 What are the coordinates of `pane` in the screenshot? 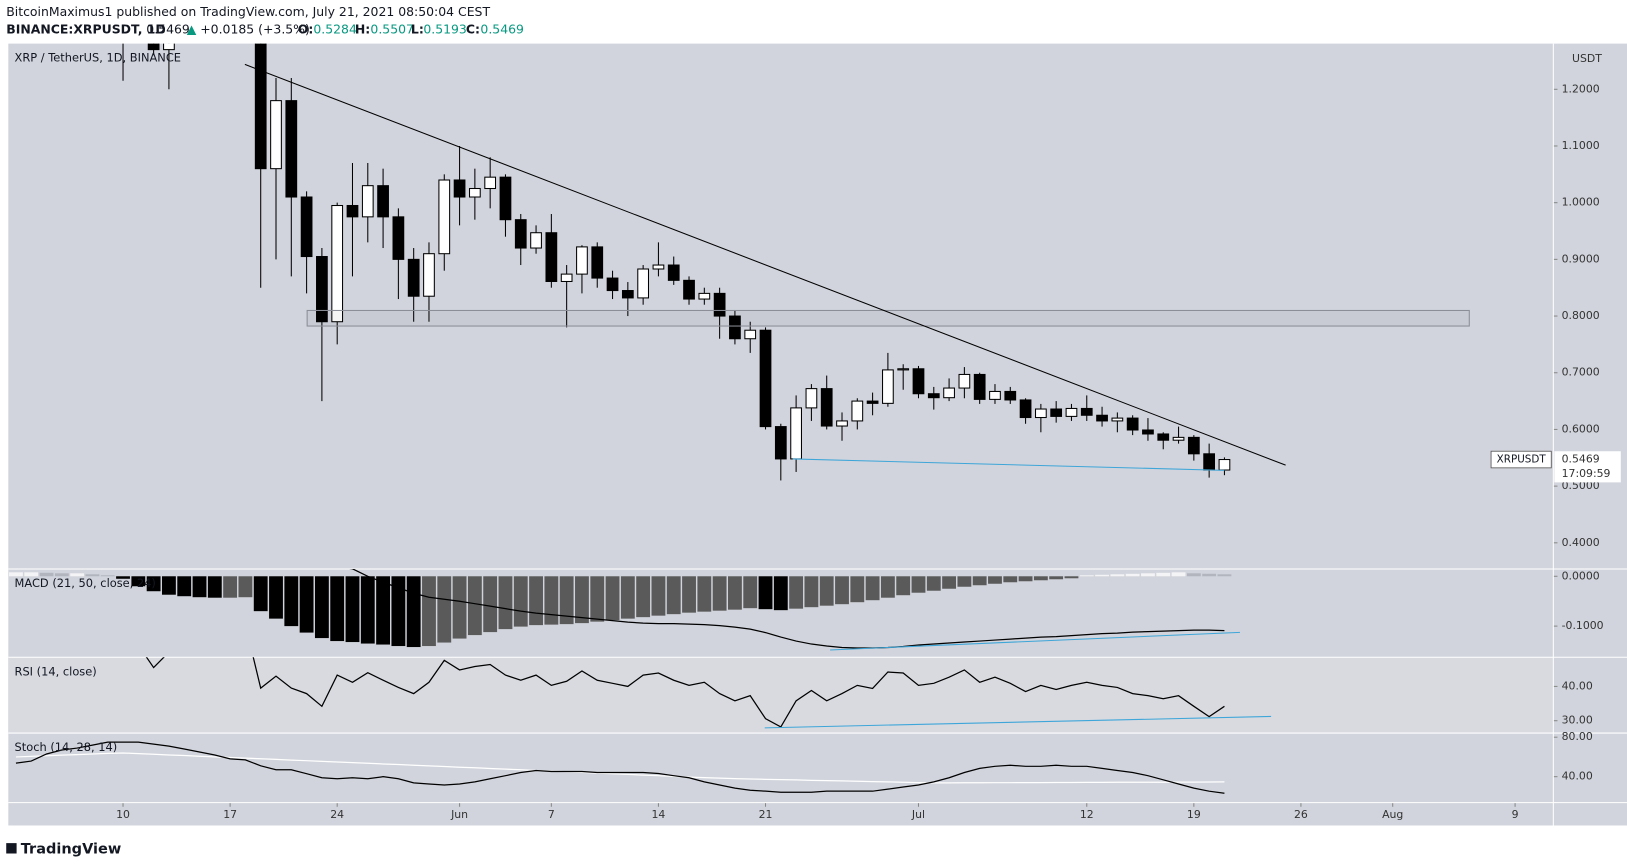 It's located at (620, 767).